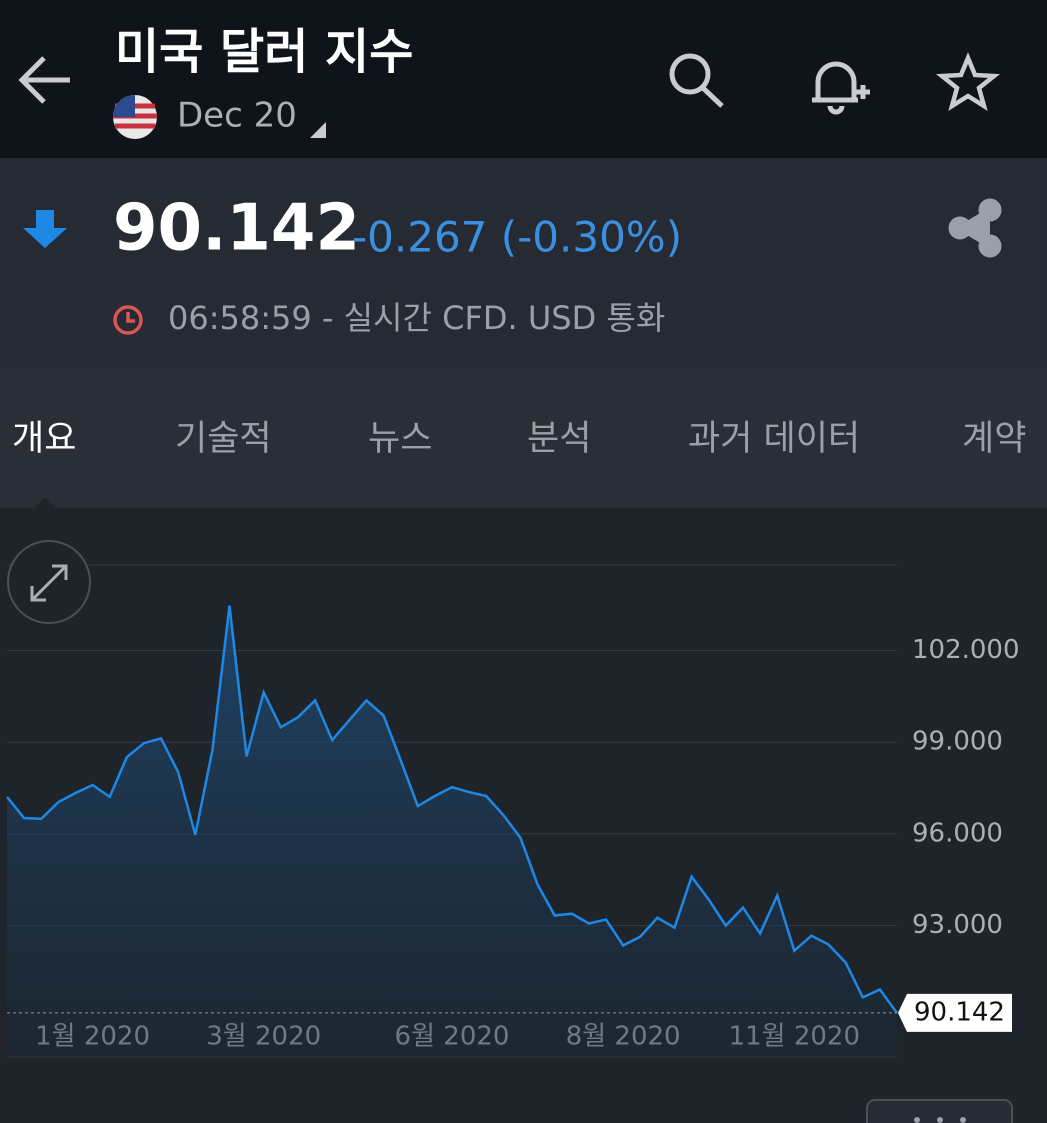 Image resolution: width=1047 pixels, height=1123 pixels. What do you see at coordinates (959, 1012) in the screenshot?
I see `current-label: 90.142` at bounding box center [959, 1012].